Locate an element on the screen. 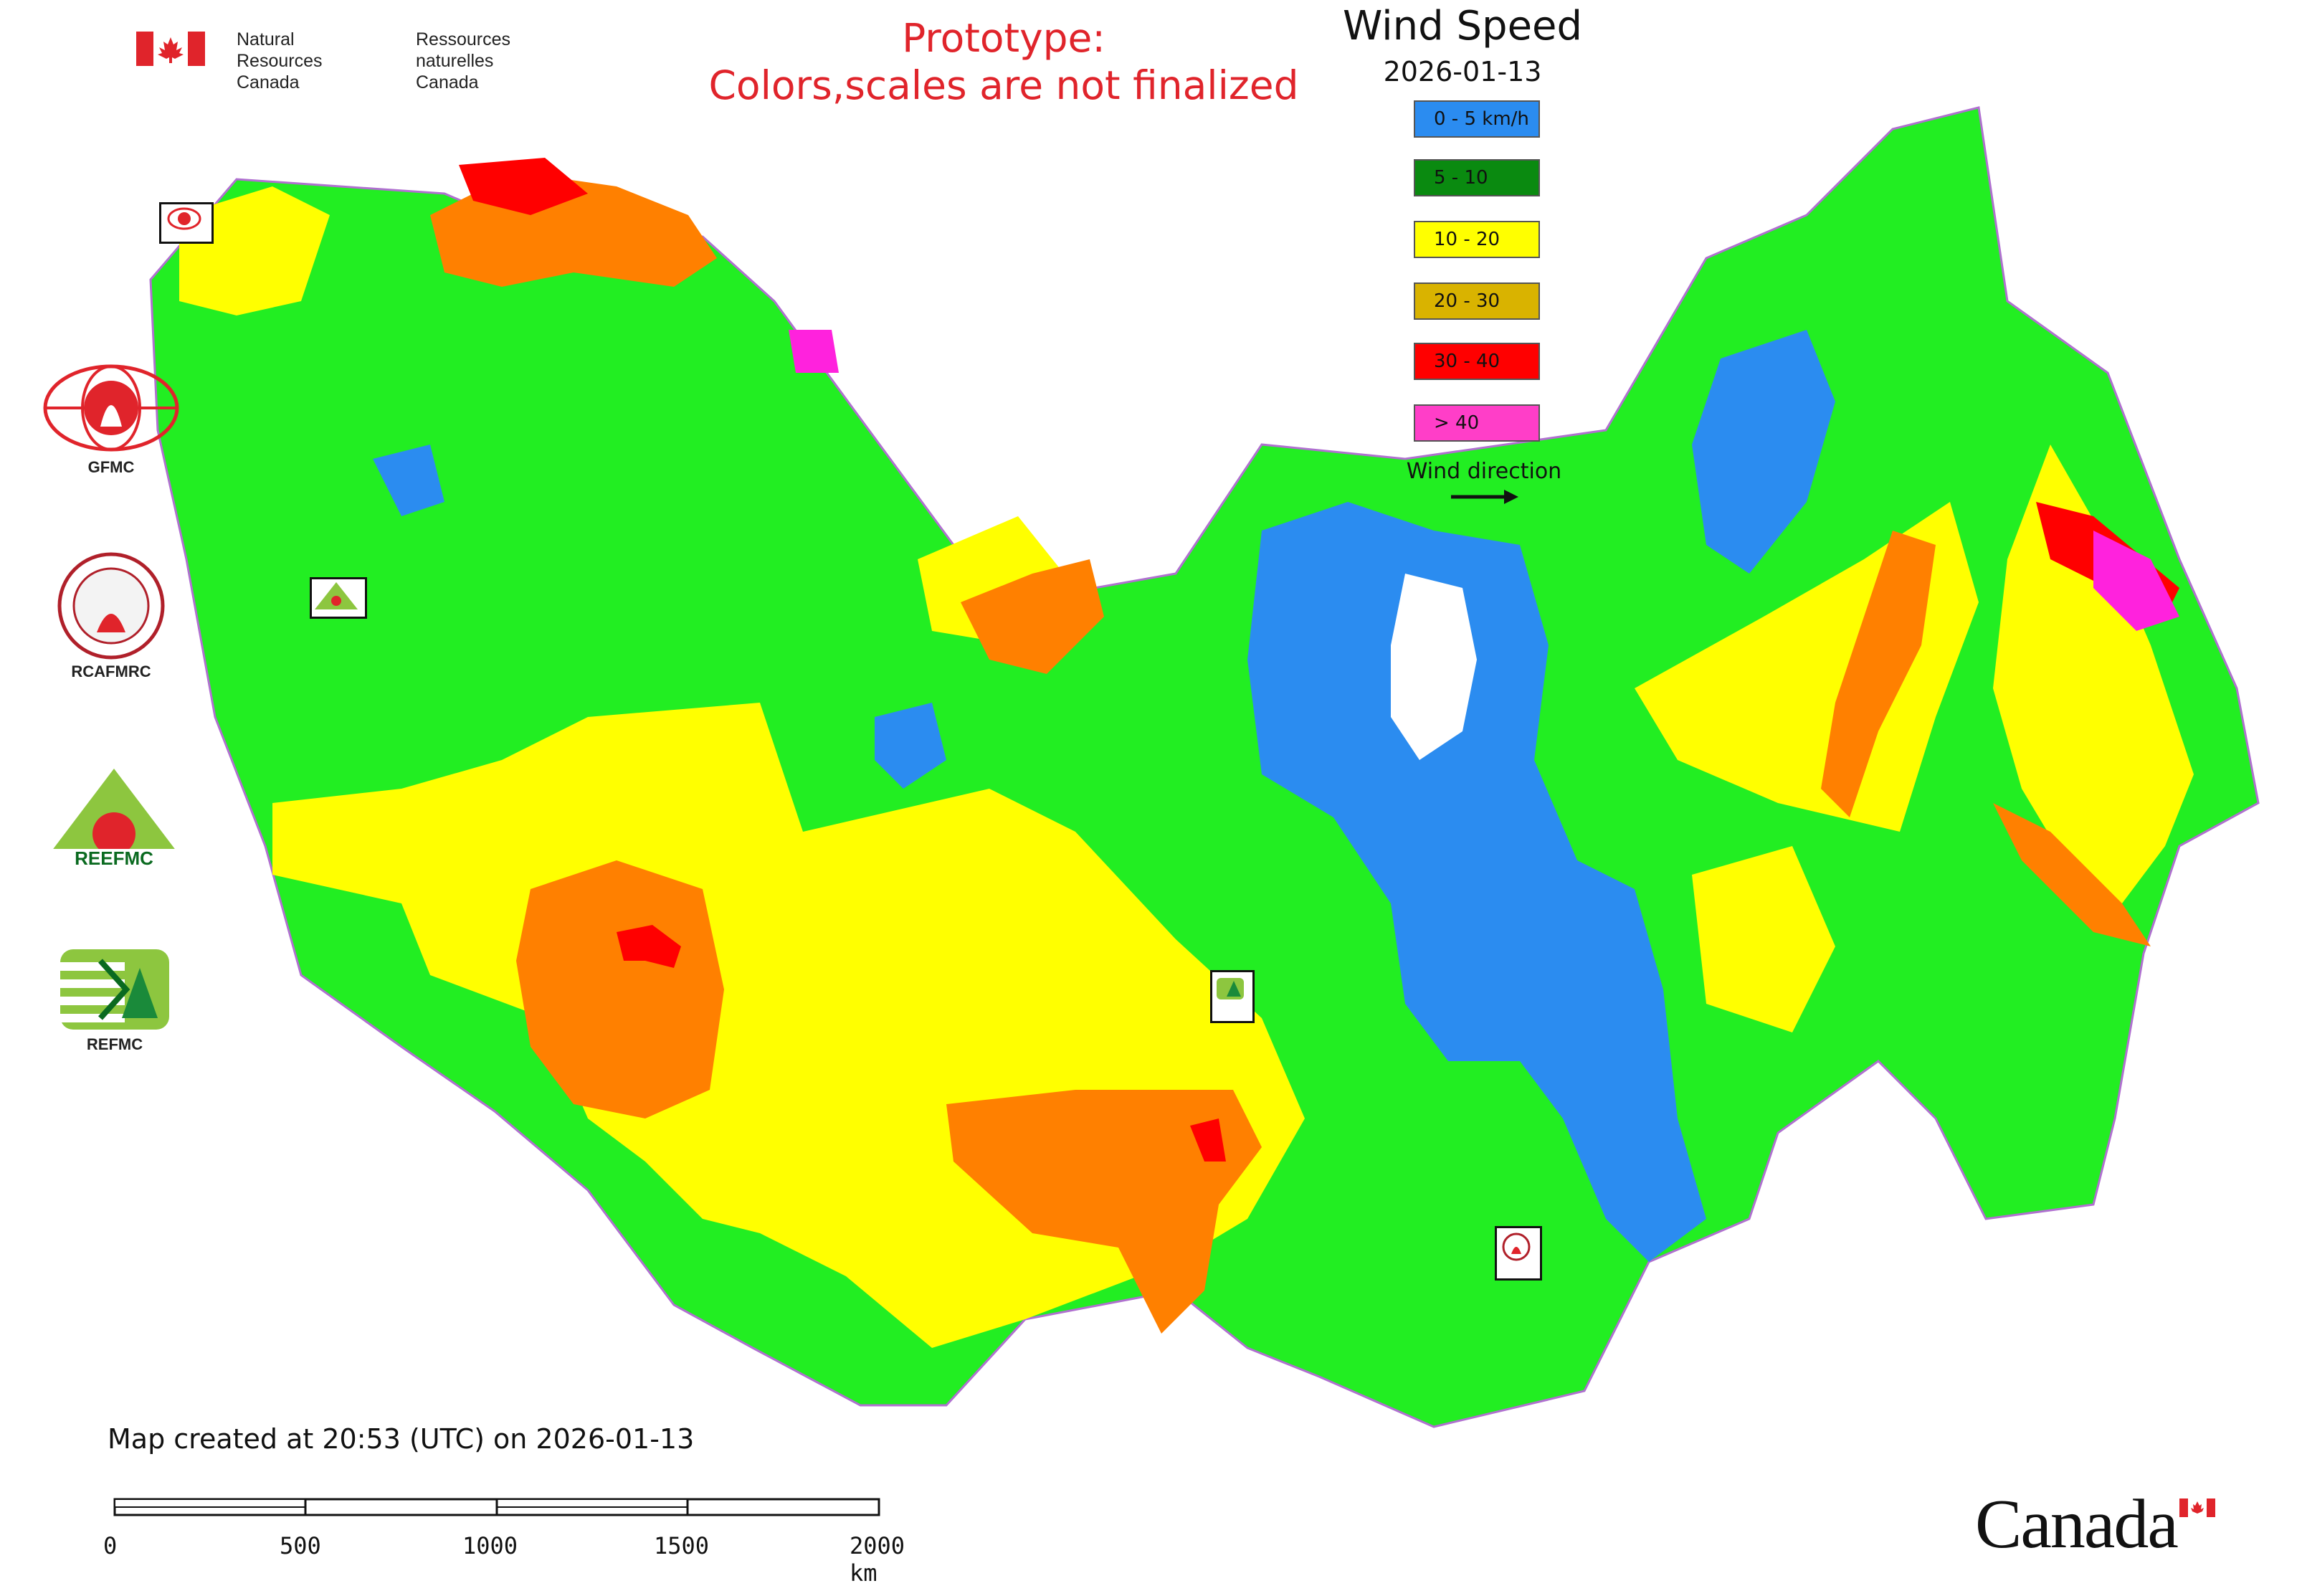  gfmc-label: GFMC is located at coordinates (111, 467).